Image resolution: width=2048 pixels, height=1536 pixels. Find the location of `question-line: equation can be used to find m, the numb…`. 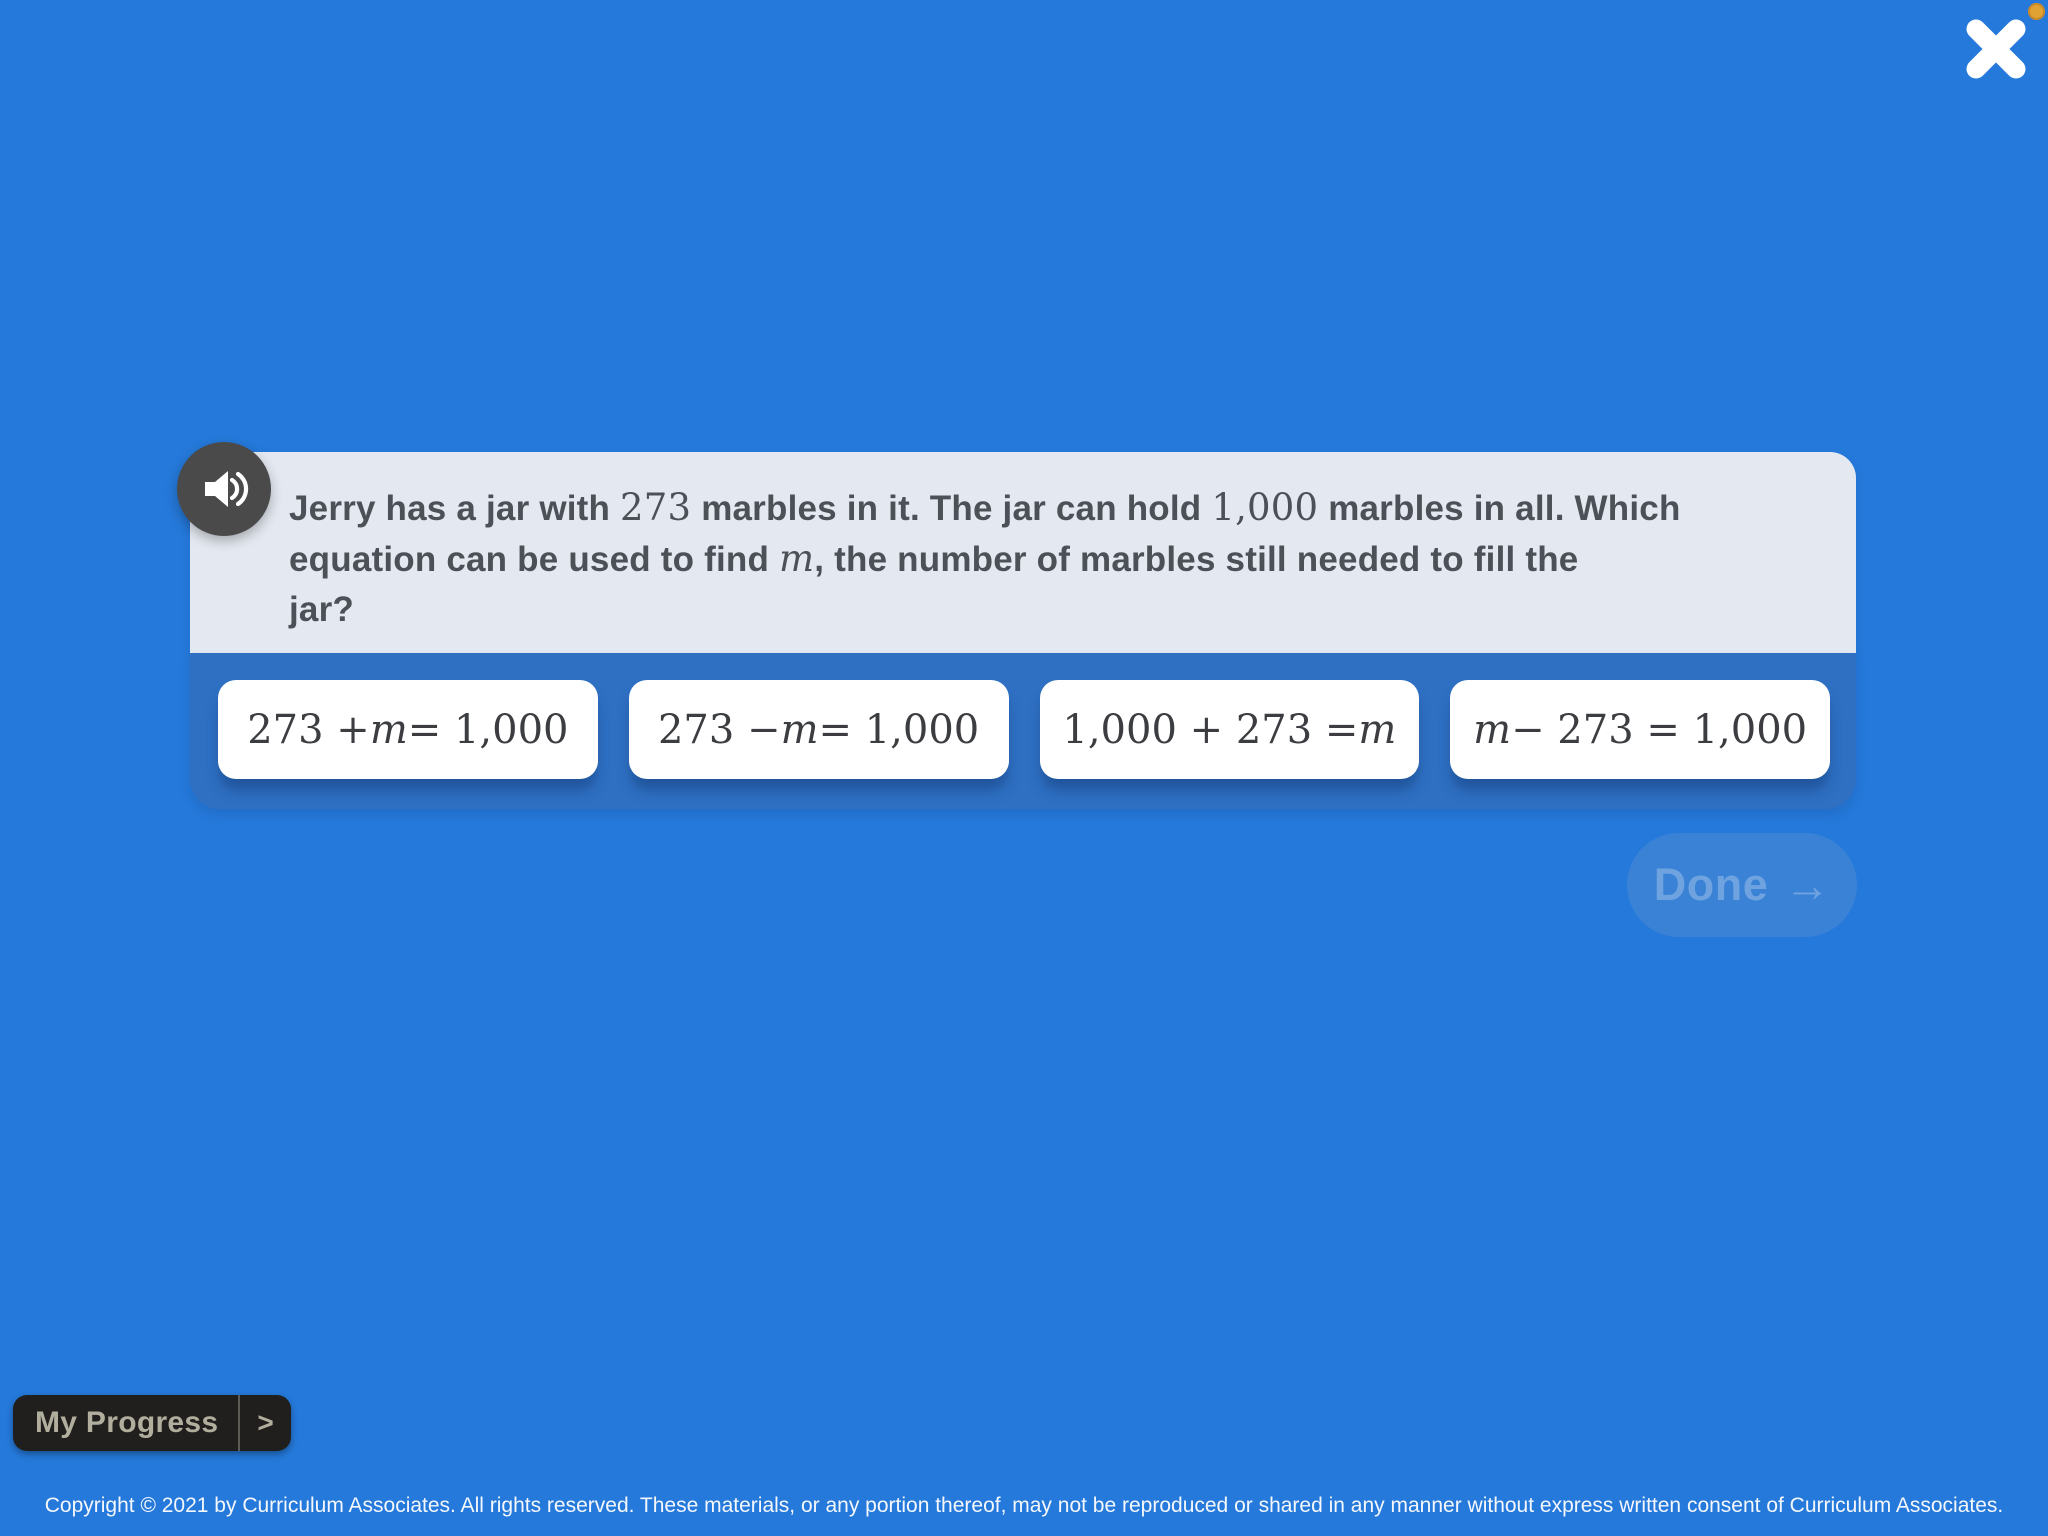

question-line: equation can be used to find m, the numb… is located at coordinates (1058, 559).